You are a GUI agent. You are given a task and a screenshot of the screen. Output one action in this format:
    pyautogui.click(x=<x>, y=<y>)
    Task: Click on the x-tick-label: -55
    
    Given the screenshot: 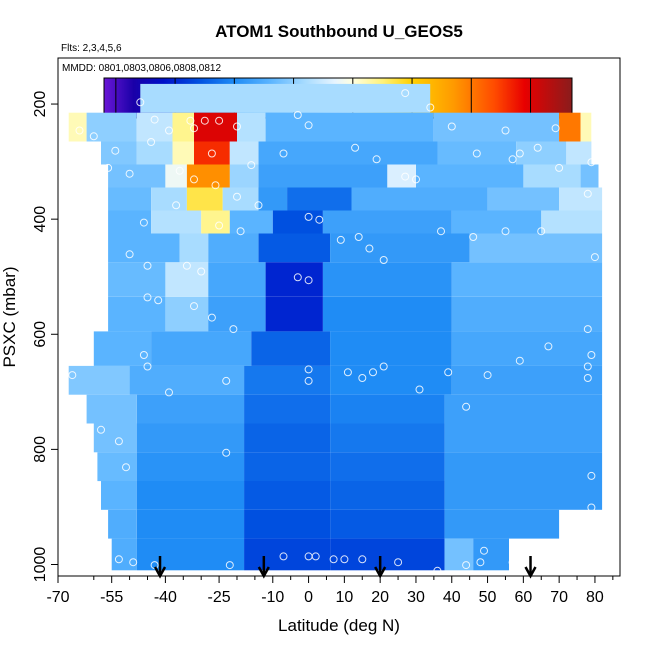 What is the action you would take?
    pyautogui.click(x=111, y=597)
    